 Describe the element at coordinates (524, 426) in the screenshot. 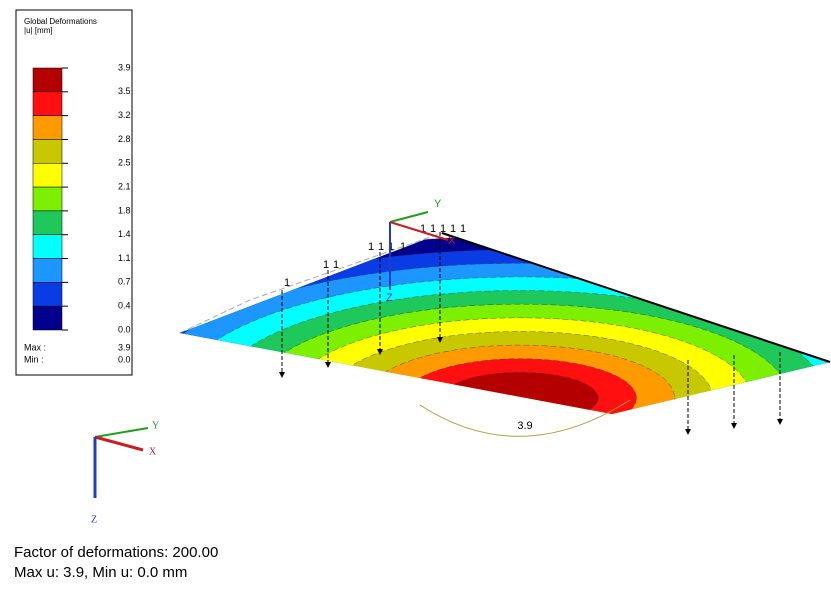

I see `max-marker: 3.9` at that location.